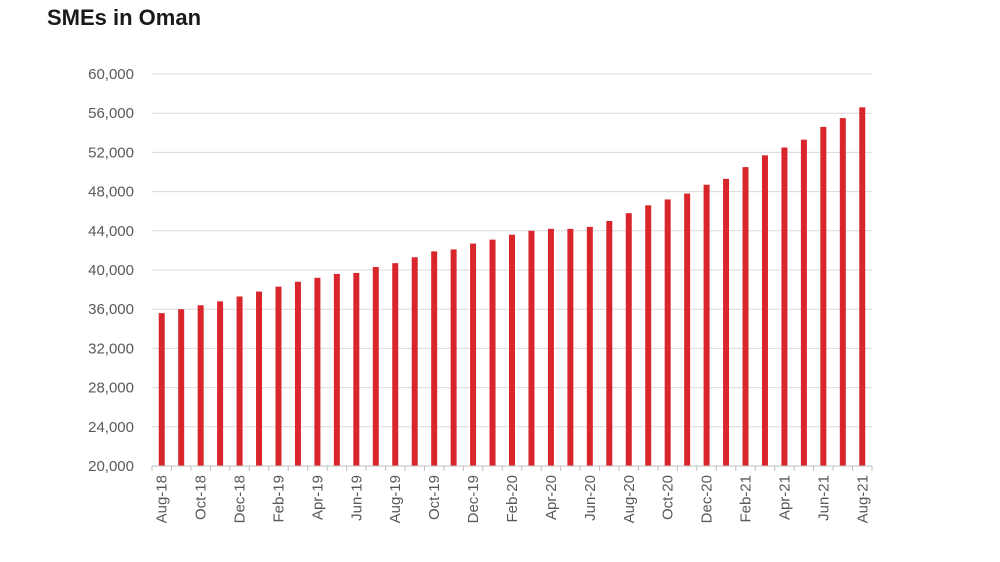  I want to click on x-tick-label: Aug-20, so click(629, 499).